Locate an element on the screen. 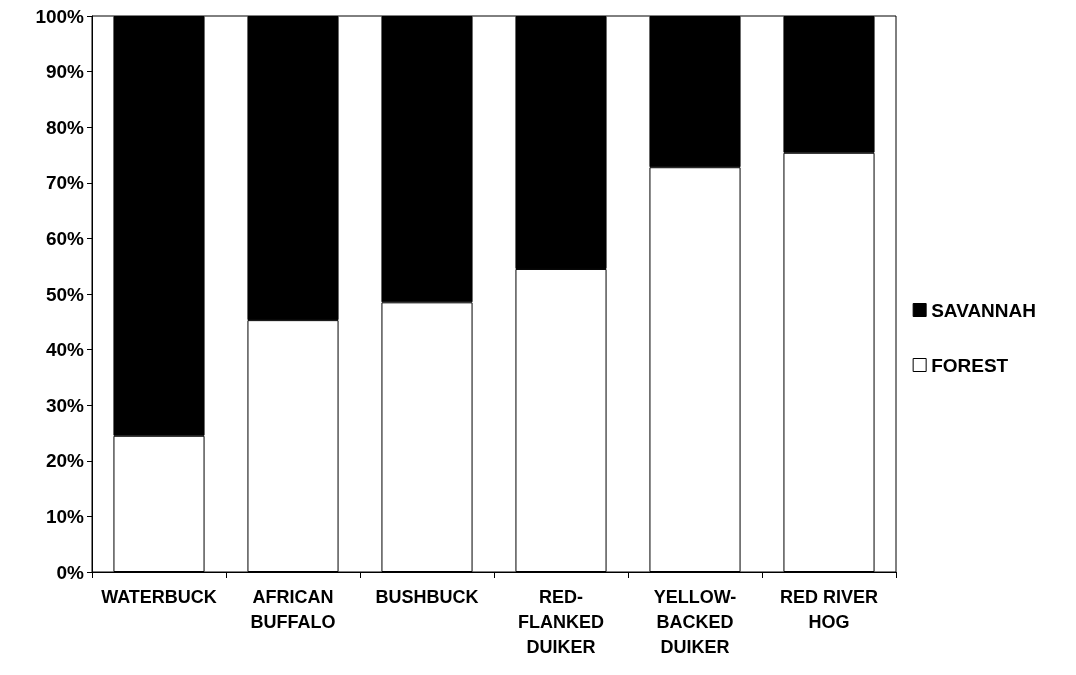  y-tick-label: 20% is located at coordinates (65, 461).